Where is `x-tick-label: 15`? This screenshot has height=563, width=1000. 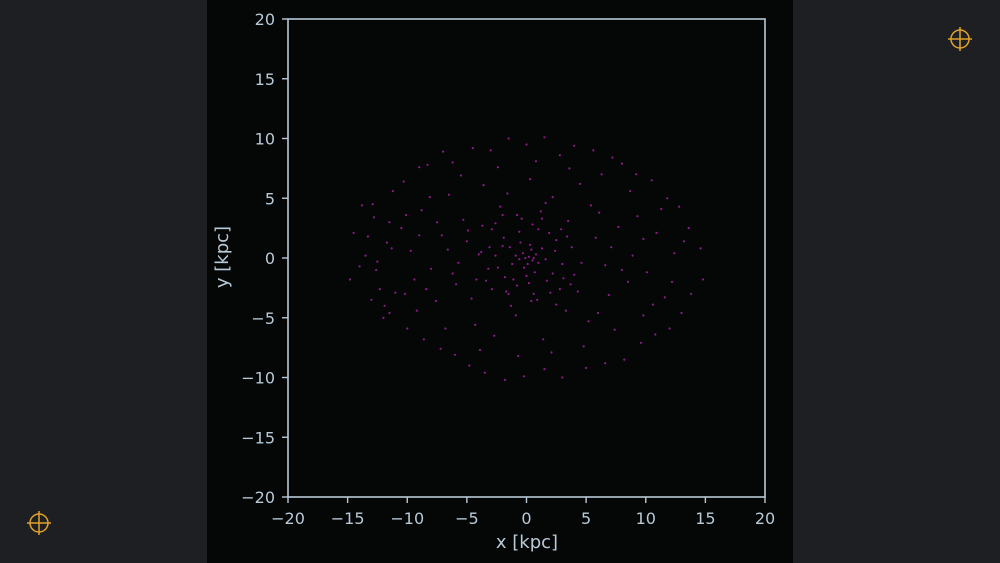
x-tick-label: 15 is located at coordinates (705, 518).